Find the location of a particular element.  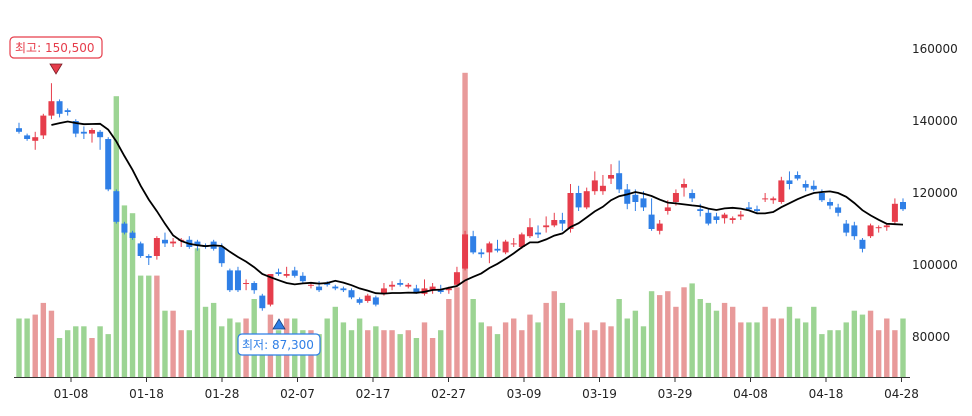

low-label-box is located at coordinates (279, 344).